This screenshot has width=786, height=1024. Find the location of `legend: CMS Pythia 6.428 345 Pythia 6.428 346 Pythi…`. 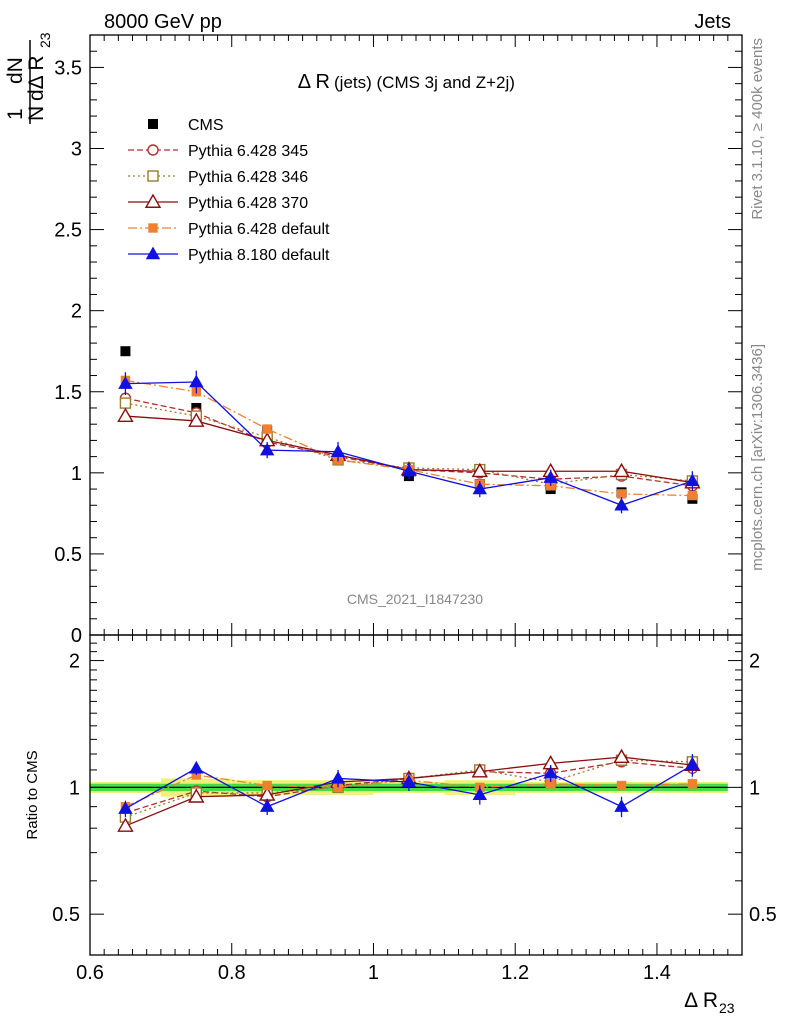

legend: CMS Pythia 6.428 345 Pythia 6.428 346 Pythi… is located at coordinates (229, 190).